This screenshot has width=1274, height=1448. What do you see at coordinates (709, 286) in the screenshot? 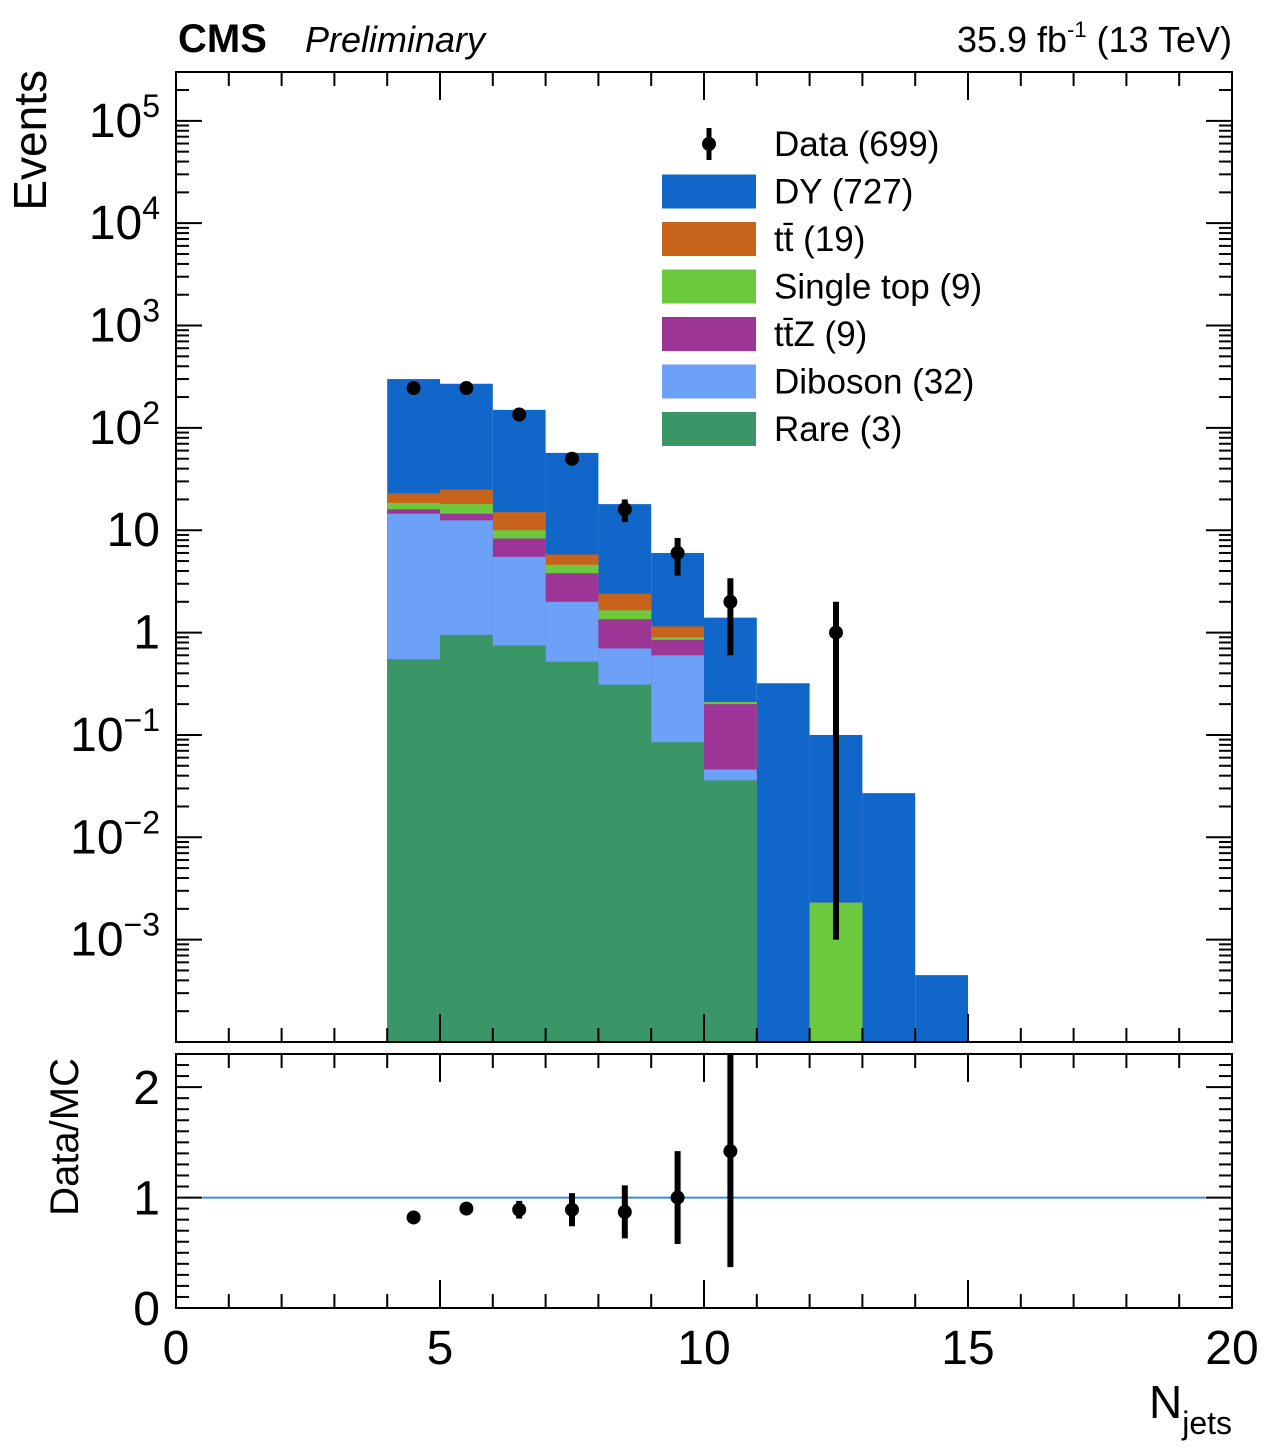
I see `legend-swatch-single_top` at bounding box center [709, 286].